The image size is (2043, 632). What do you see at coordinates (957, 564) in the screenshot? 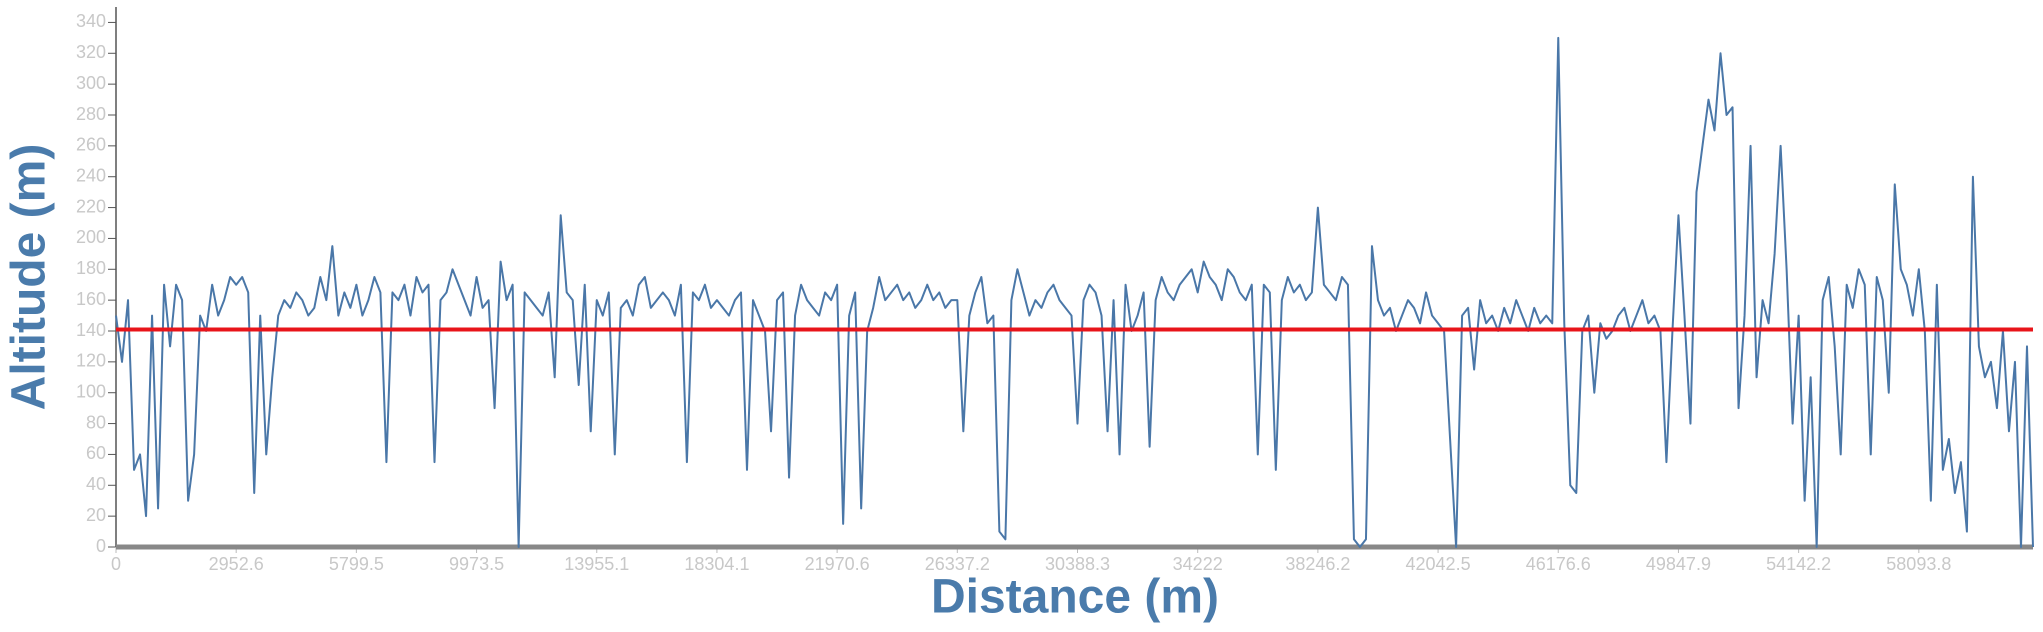
I see `x-tick-label: 26337.2` at bounding box center [957, 564].